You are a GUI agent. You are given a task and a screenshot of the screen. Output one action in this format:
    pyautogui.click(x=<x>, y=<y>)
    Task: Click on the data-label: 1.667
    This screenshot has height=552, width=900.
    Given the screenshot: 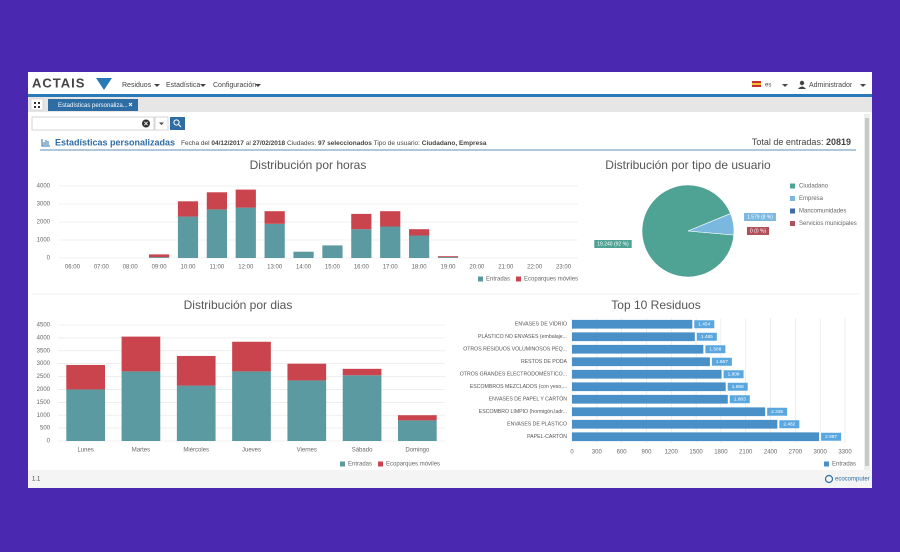 What is the action you would take?
    pyautogui.click(x=722, y=362)
    